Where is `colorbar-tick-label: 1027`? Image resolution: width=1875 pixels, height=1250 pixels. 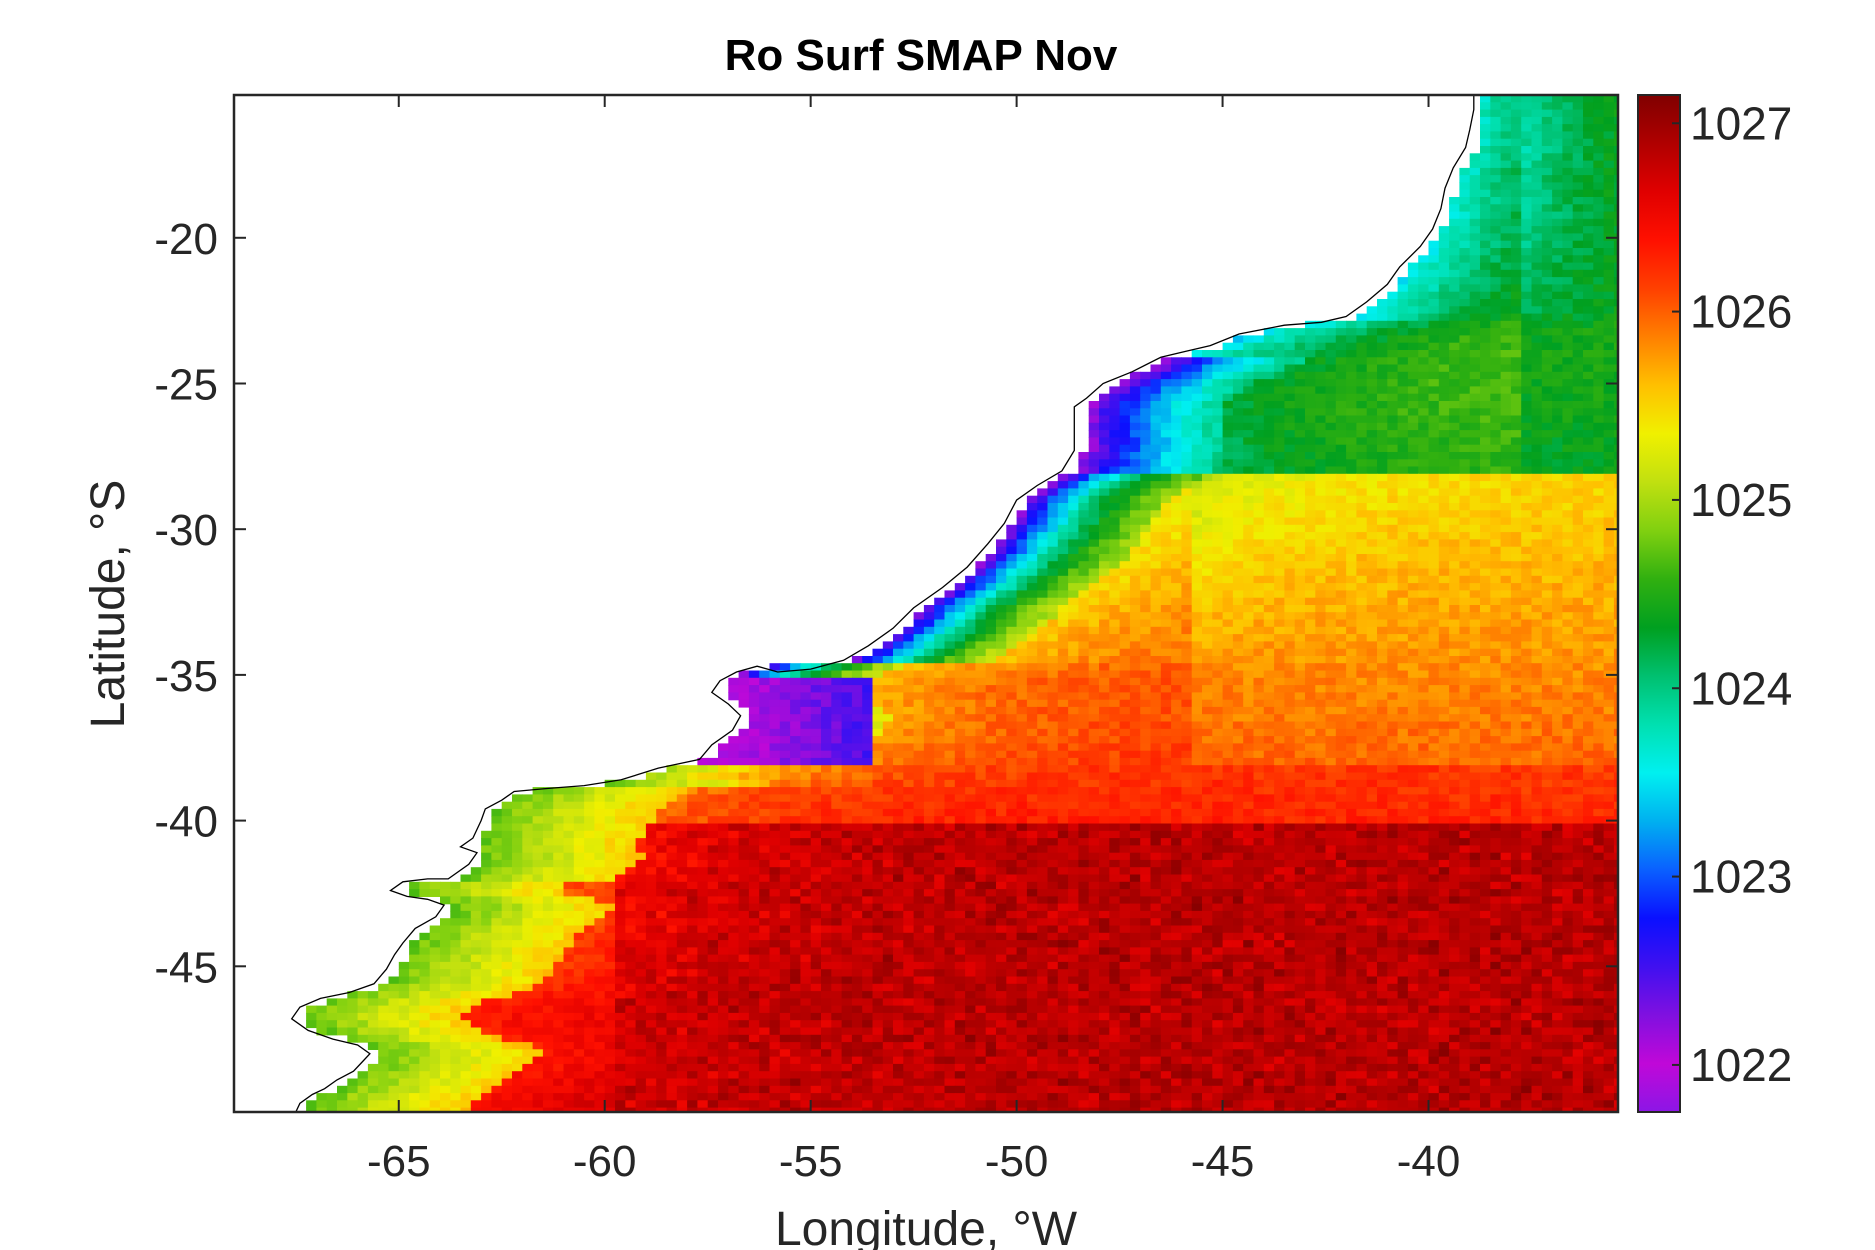 colorbar-tick-label: 1027 is located at coordinates (1741, 123).